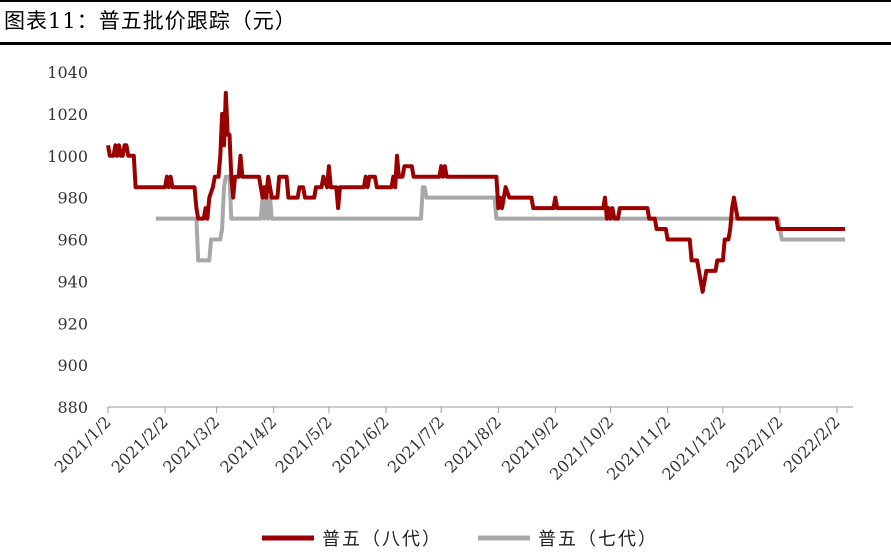 This screenshot has width=891, height=552. What do you see at coordinates (460, 539) in the screenshot?
I see `legend: 普五（八代） 普五（七代）` at bounding box center [460, 539].